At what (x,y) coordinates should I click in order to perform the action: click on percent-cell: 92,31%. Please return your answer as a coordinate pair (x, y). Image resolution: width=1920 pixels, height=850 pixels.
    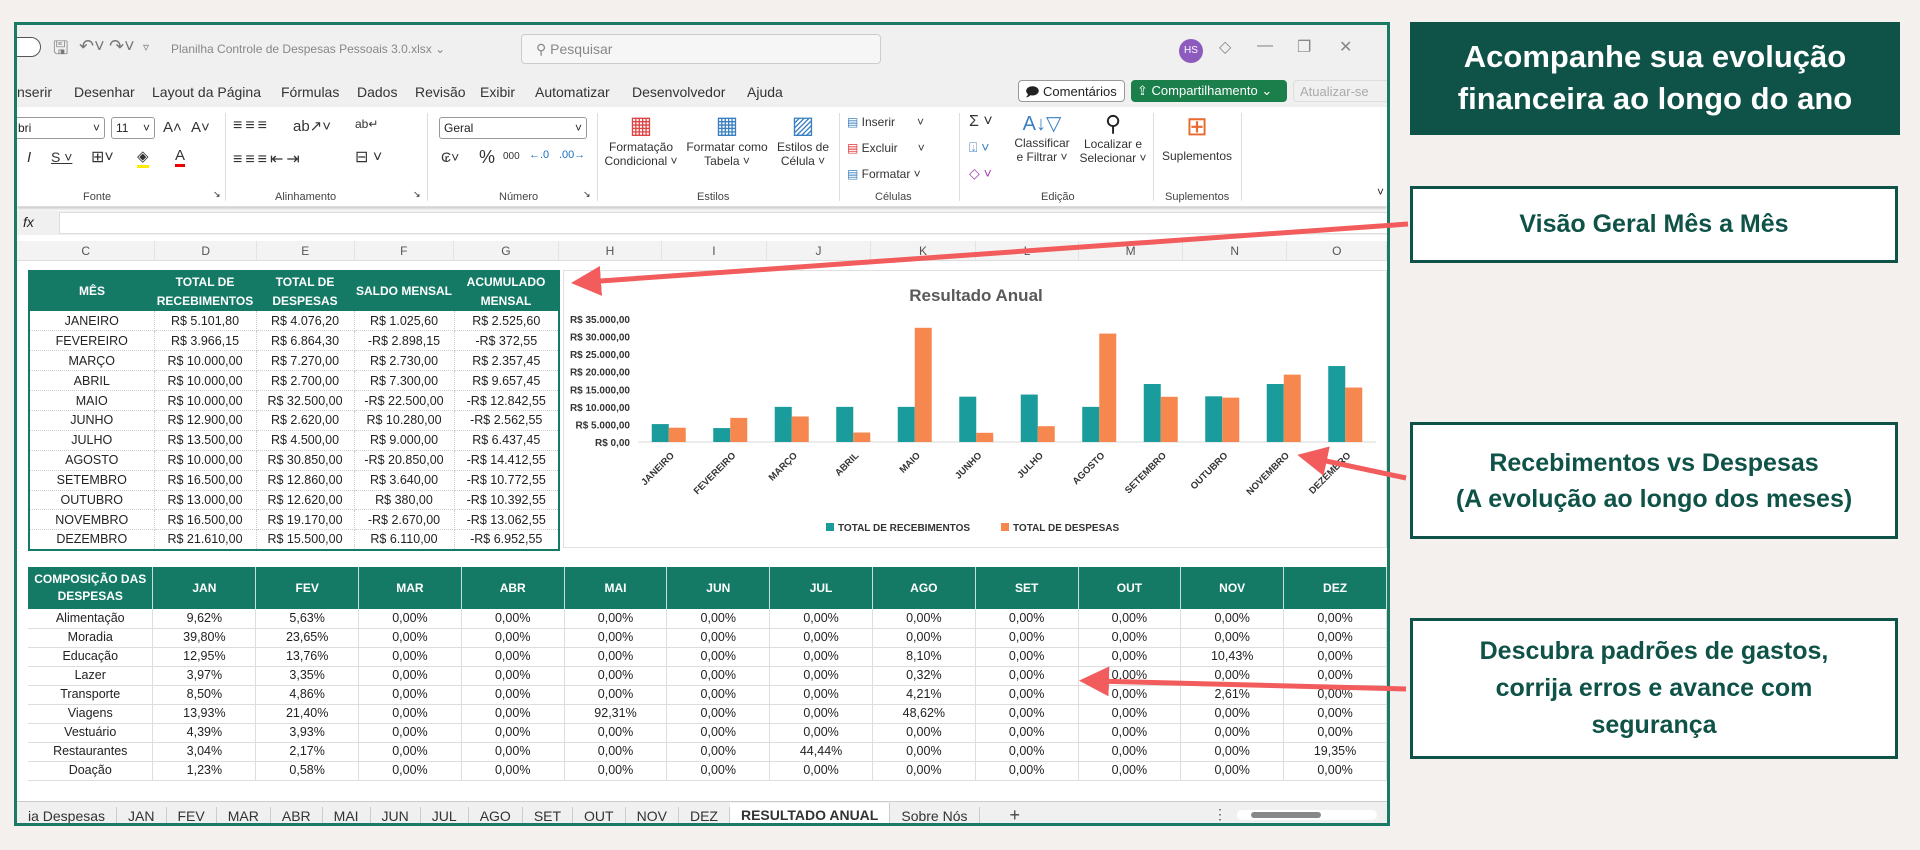
    Looking at the image, I should click on (616, 714).